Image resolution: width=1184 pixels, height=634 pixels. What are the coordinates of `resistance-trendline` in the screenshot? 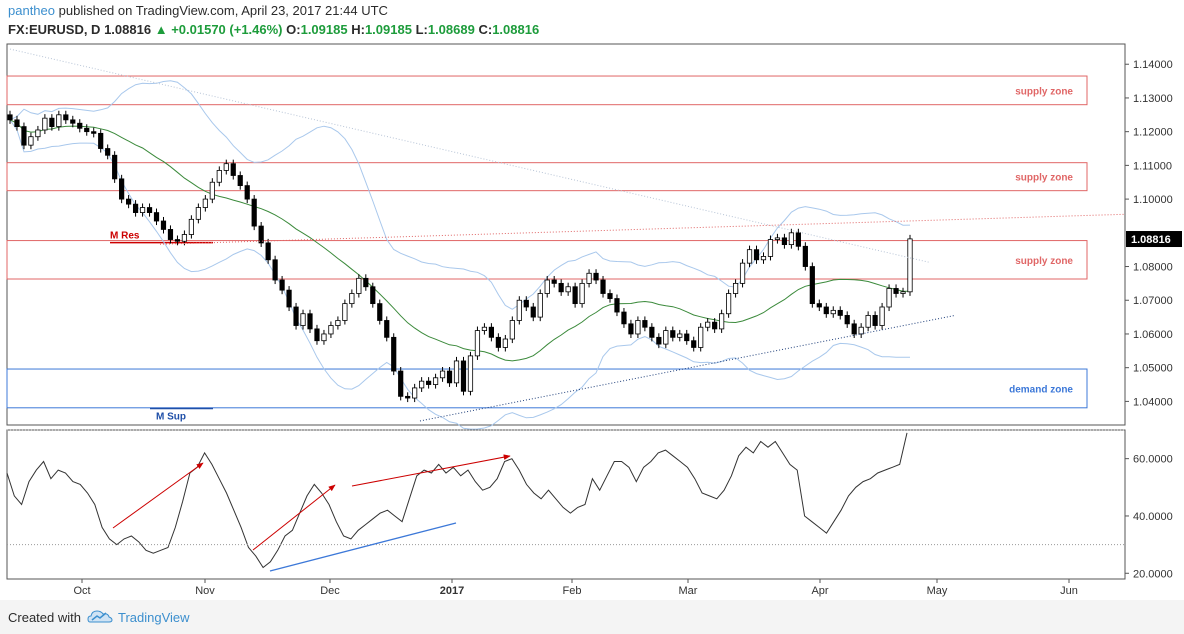 It's located at (642, 229).